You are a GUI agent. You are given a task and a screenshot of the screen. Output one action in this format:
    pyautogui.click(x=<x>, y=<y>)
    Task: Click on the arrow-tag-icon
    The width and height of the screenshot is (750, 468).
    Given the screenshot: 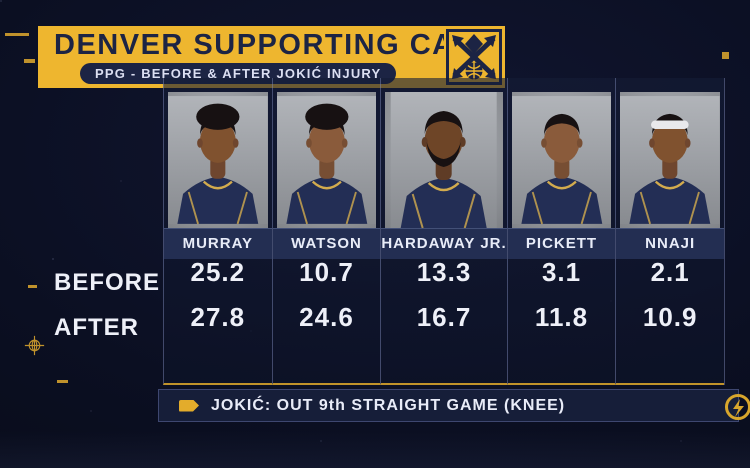 What is the action you would take?
    pyautogui.click(x=189, y=405)
    